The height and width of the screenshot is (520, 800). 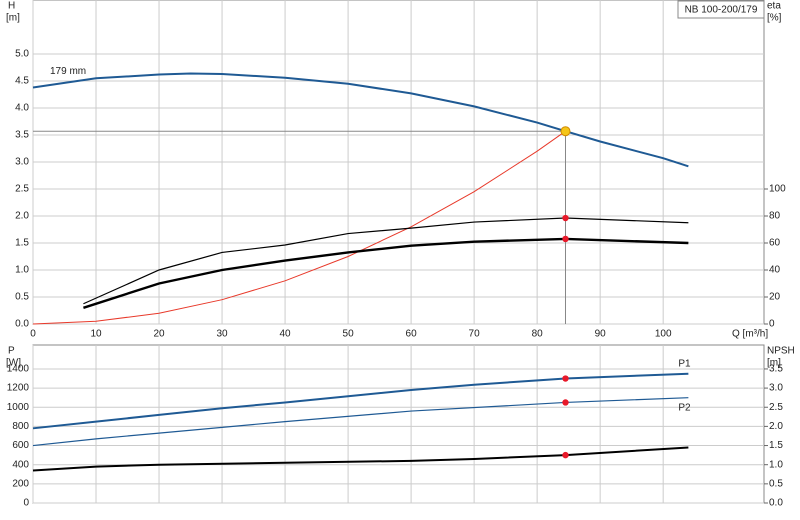 I want to click on x-tick-label: 40, so click(x=286, y=334).